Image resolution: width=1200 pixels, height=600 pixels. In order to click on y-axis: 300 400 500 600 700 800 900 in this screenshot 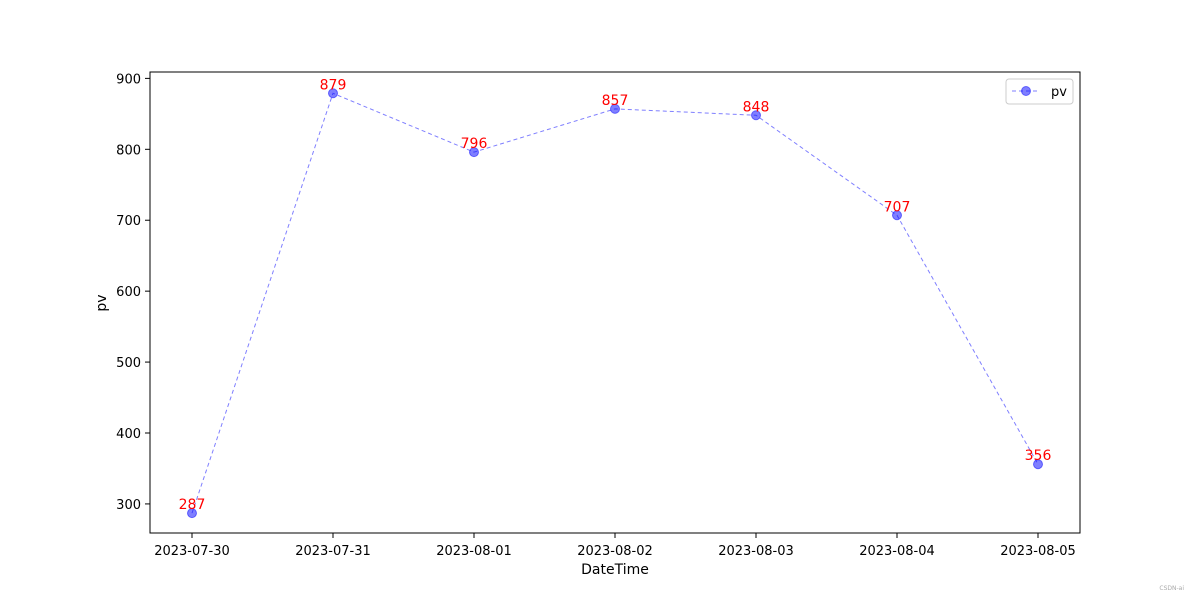, I will do `click(133, 292)`.